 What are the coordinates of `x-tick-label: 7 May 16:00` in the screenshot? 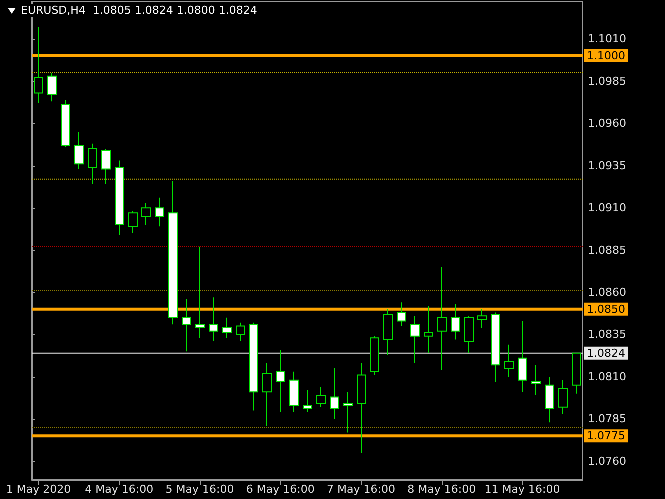 It's located at (361, 489).